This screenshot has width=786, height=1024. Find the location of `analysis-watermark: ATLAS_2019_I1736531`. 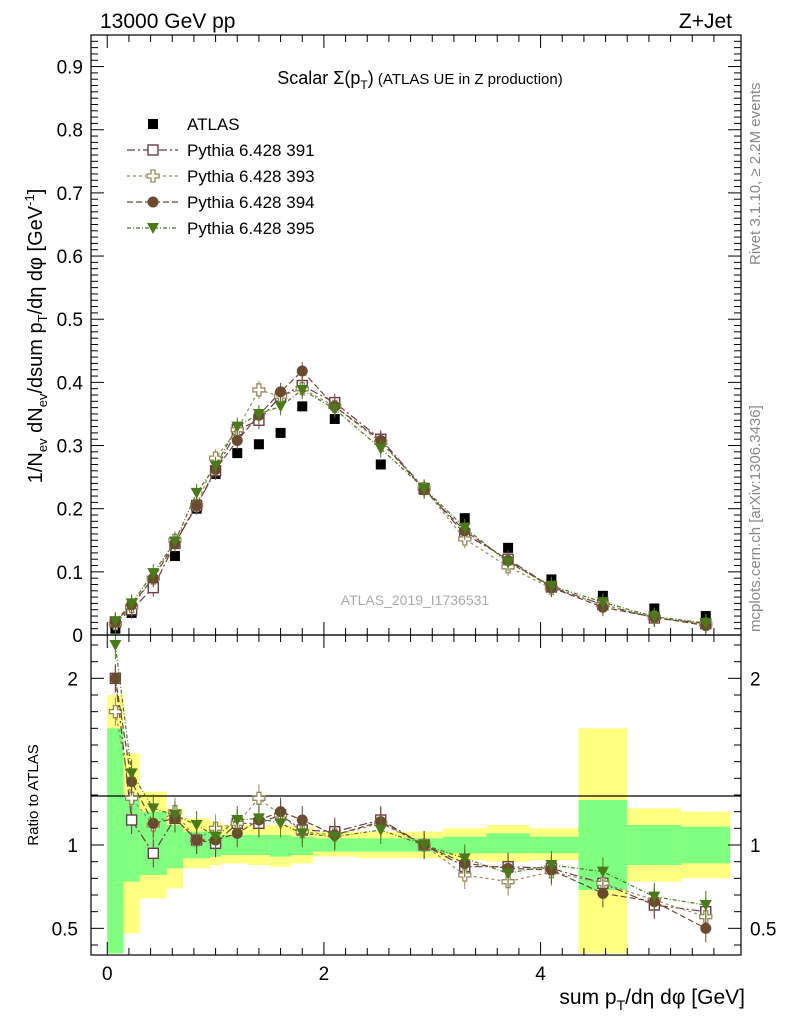

analysis-watermark: ATLAS_2019_I1736531 is located at coordinates (415, 600).